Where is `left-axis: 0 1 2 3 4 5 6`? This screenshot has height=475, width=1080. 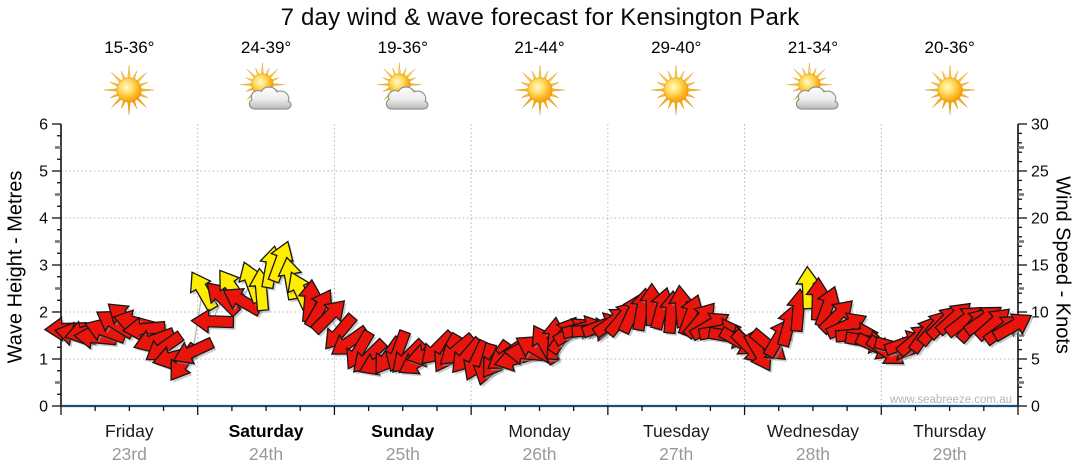 left-axis: 0 1 2 3 4 5 6 is located at coordinates (50, 266).